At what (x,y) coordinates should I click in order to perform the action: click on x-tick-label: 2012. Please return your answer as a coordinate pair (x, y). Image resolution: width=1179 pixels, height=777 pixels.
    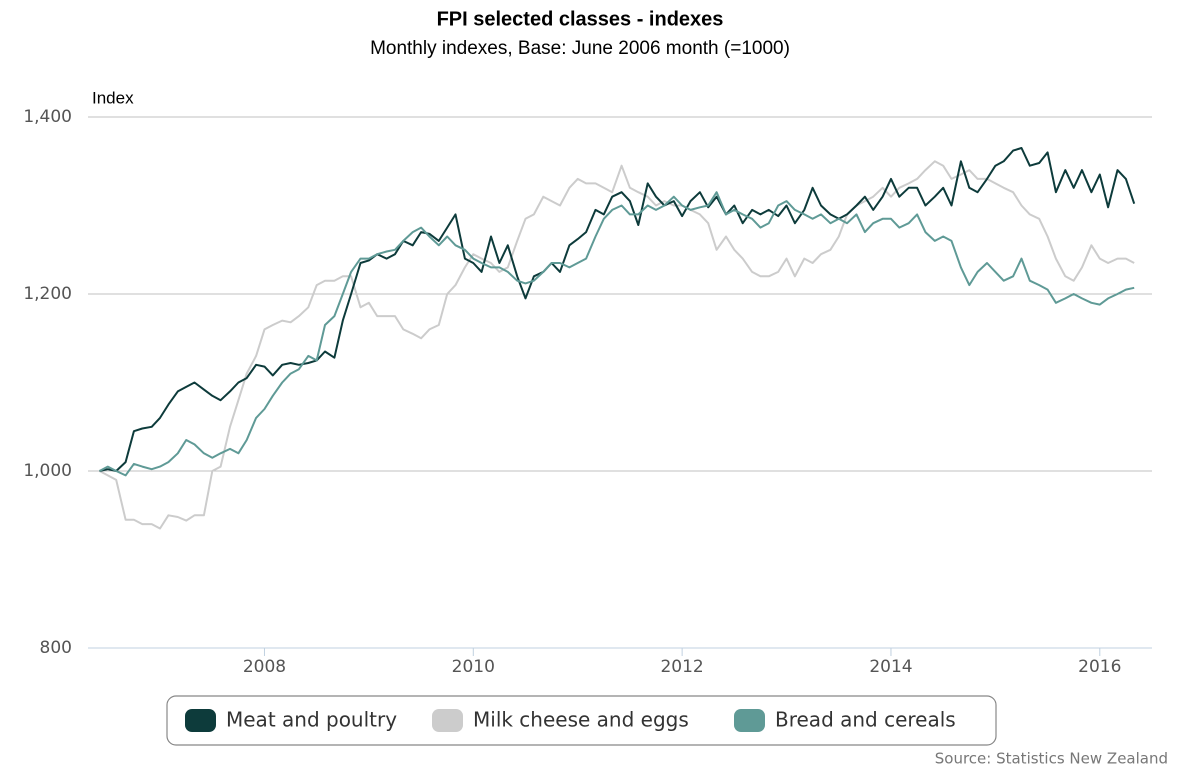
    Looking at the image, I should click on (681, 667).